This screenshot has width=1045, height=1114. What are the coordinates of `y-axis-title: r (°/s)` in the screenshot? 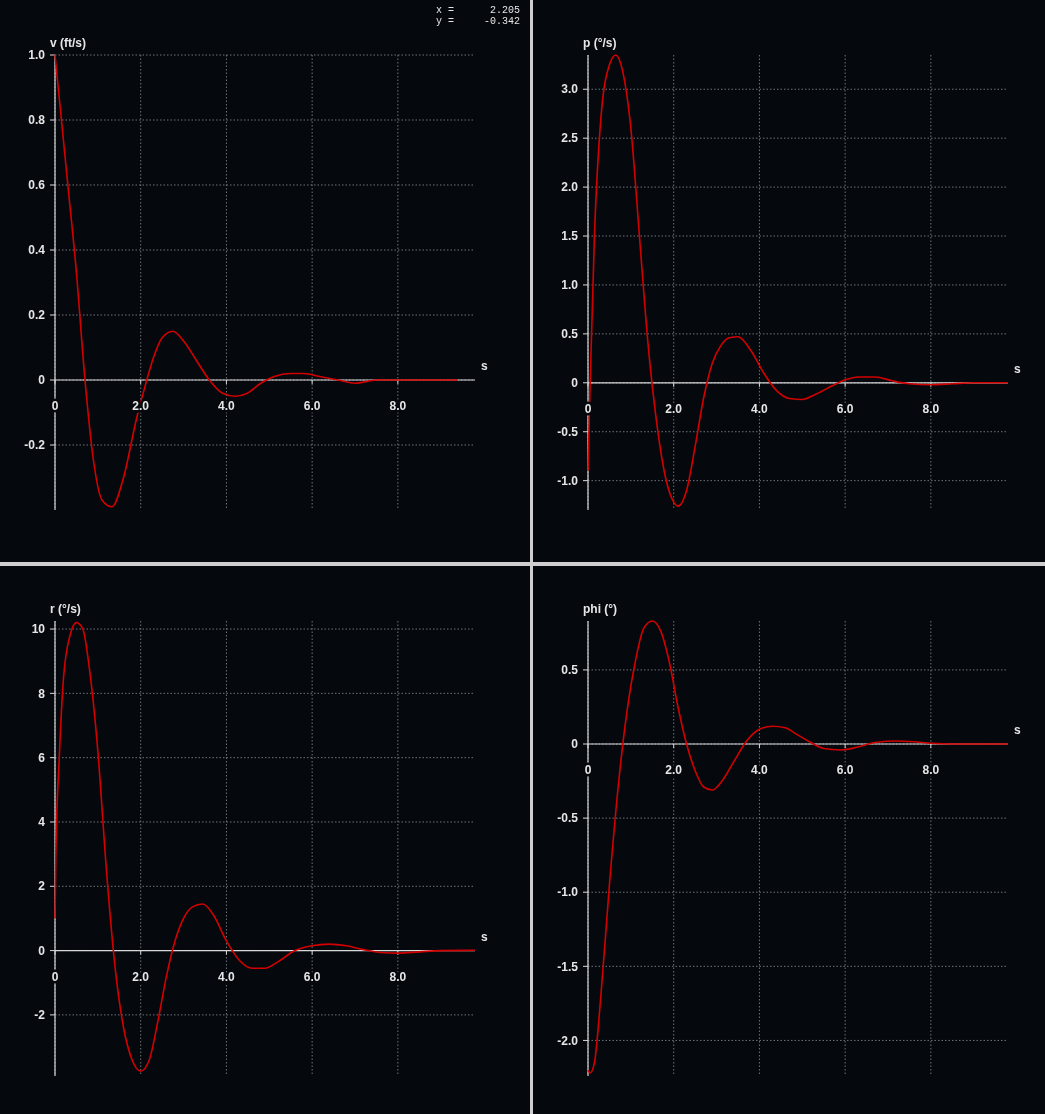 It's located at (65, 609).